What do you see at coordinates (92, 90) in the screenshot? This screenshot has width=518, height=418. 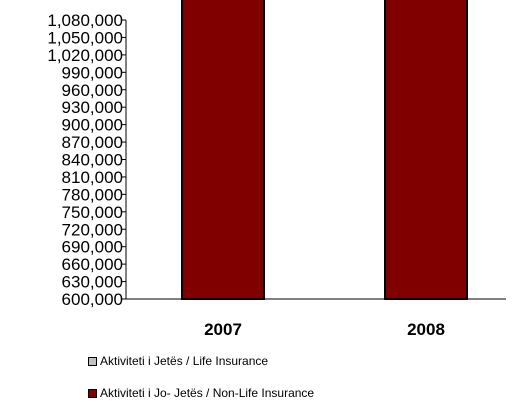 I see `y-tick-label: 960,000` at bounding box center [92, 90].